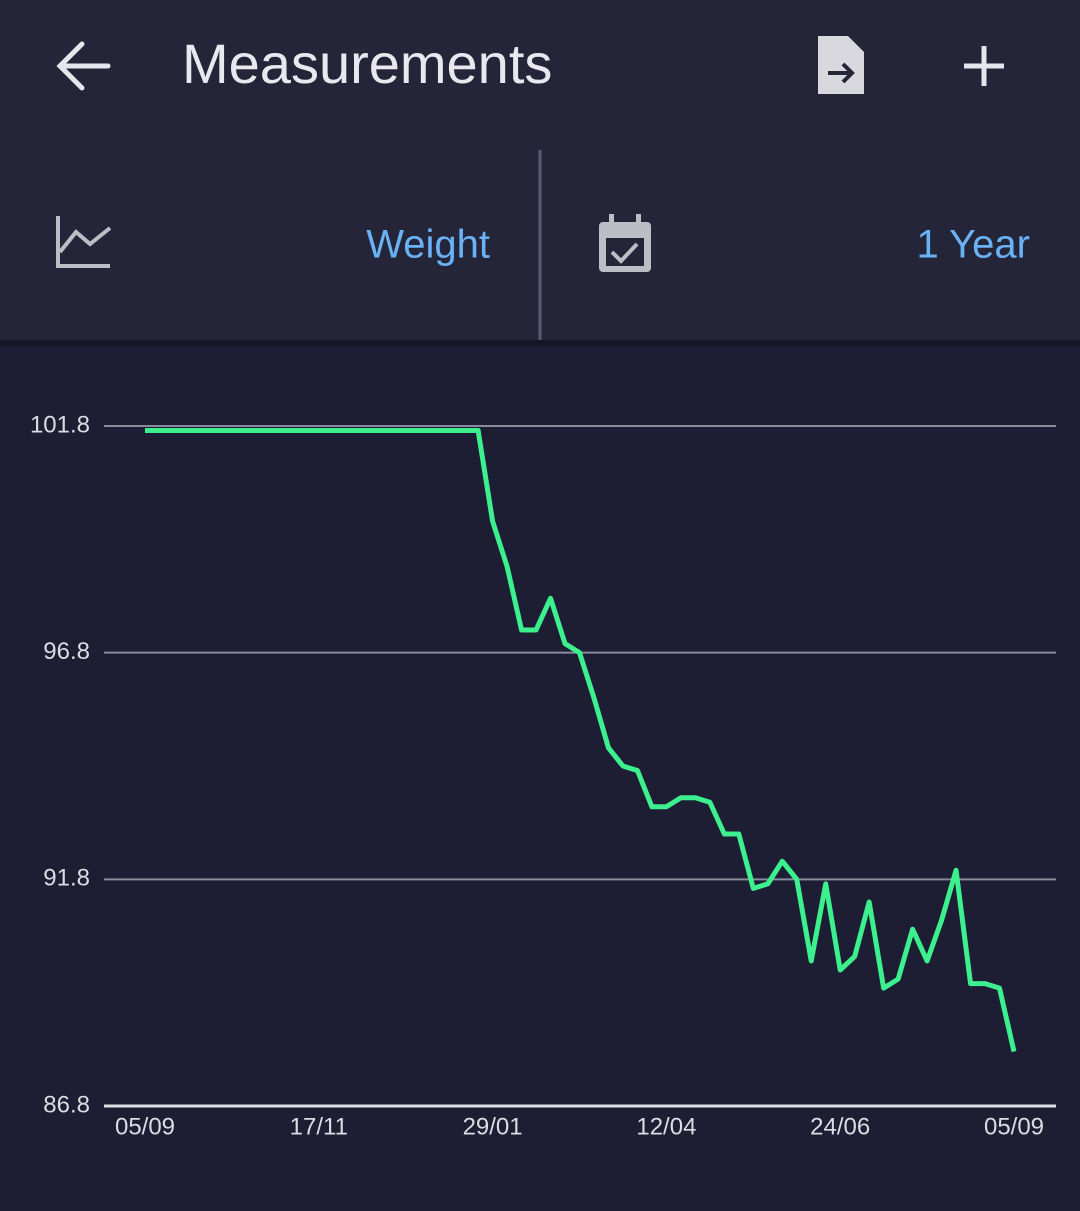 Image resolution: width=1080 pixels, height=1211 pixels. What do you see at coordinates (66, 878) in the screenshot?
I see `y-tick-label: 91.8` at bounding box center [66, 878].